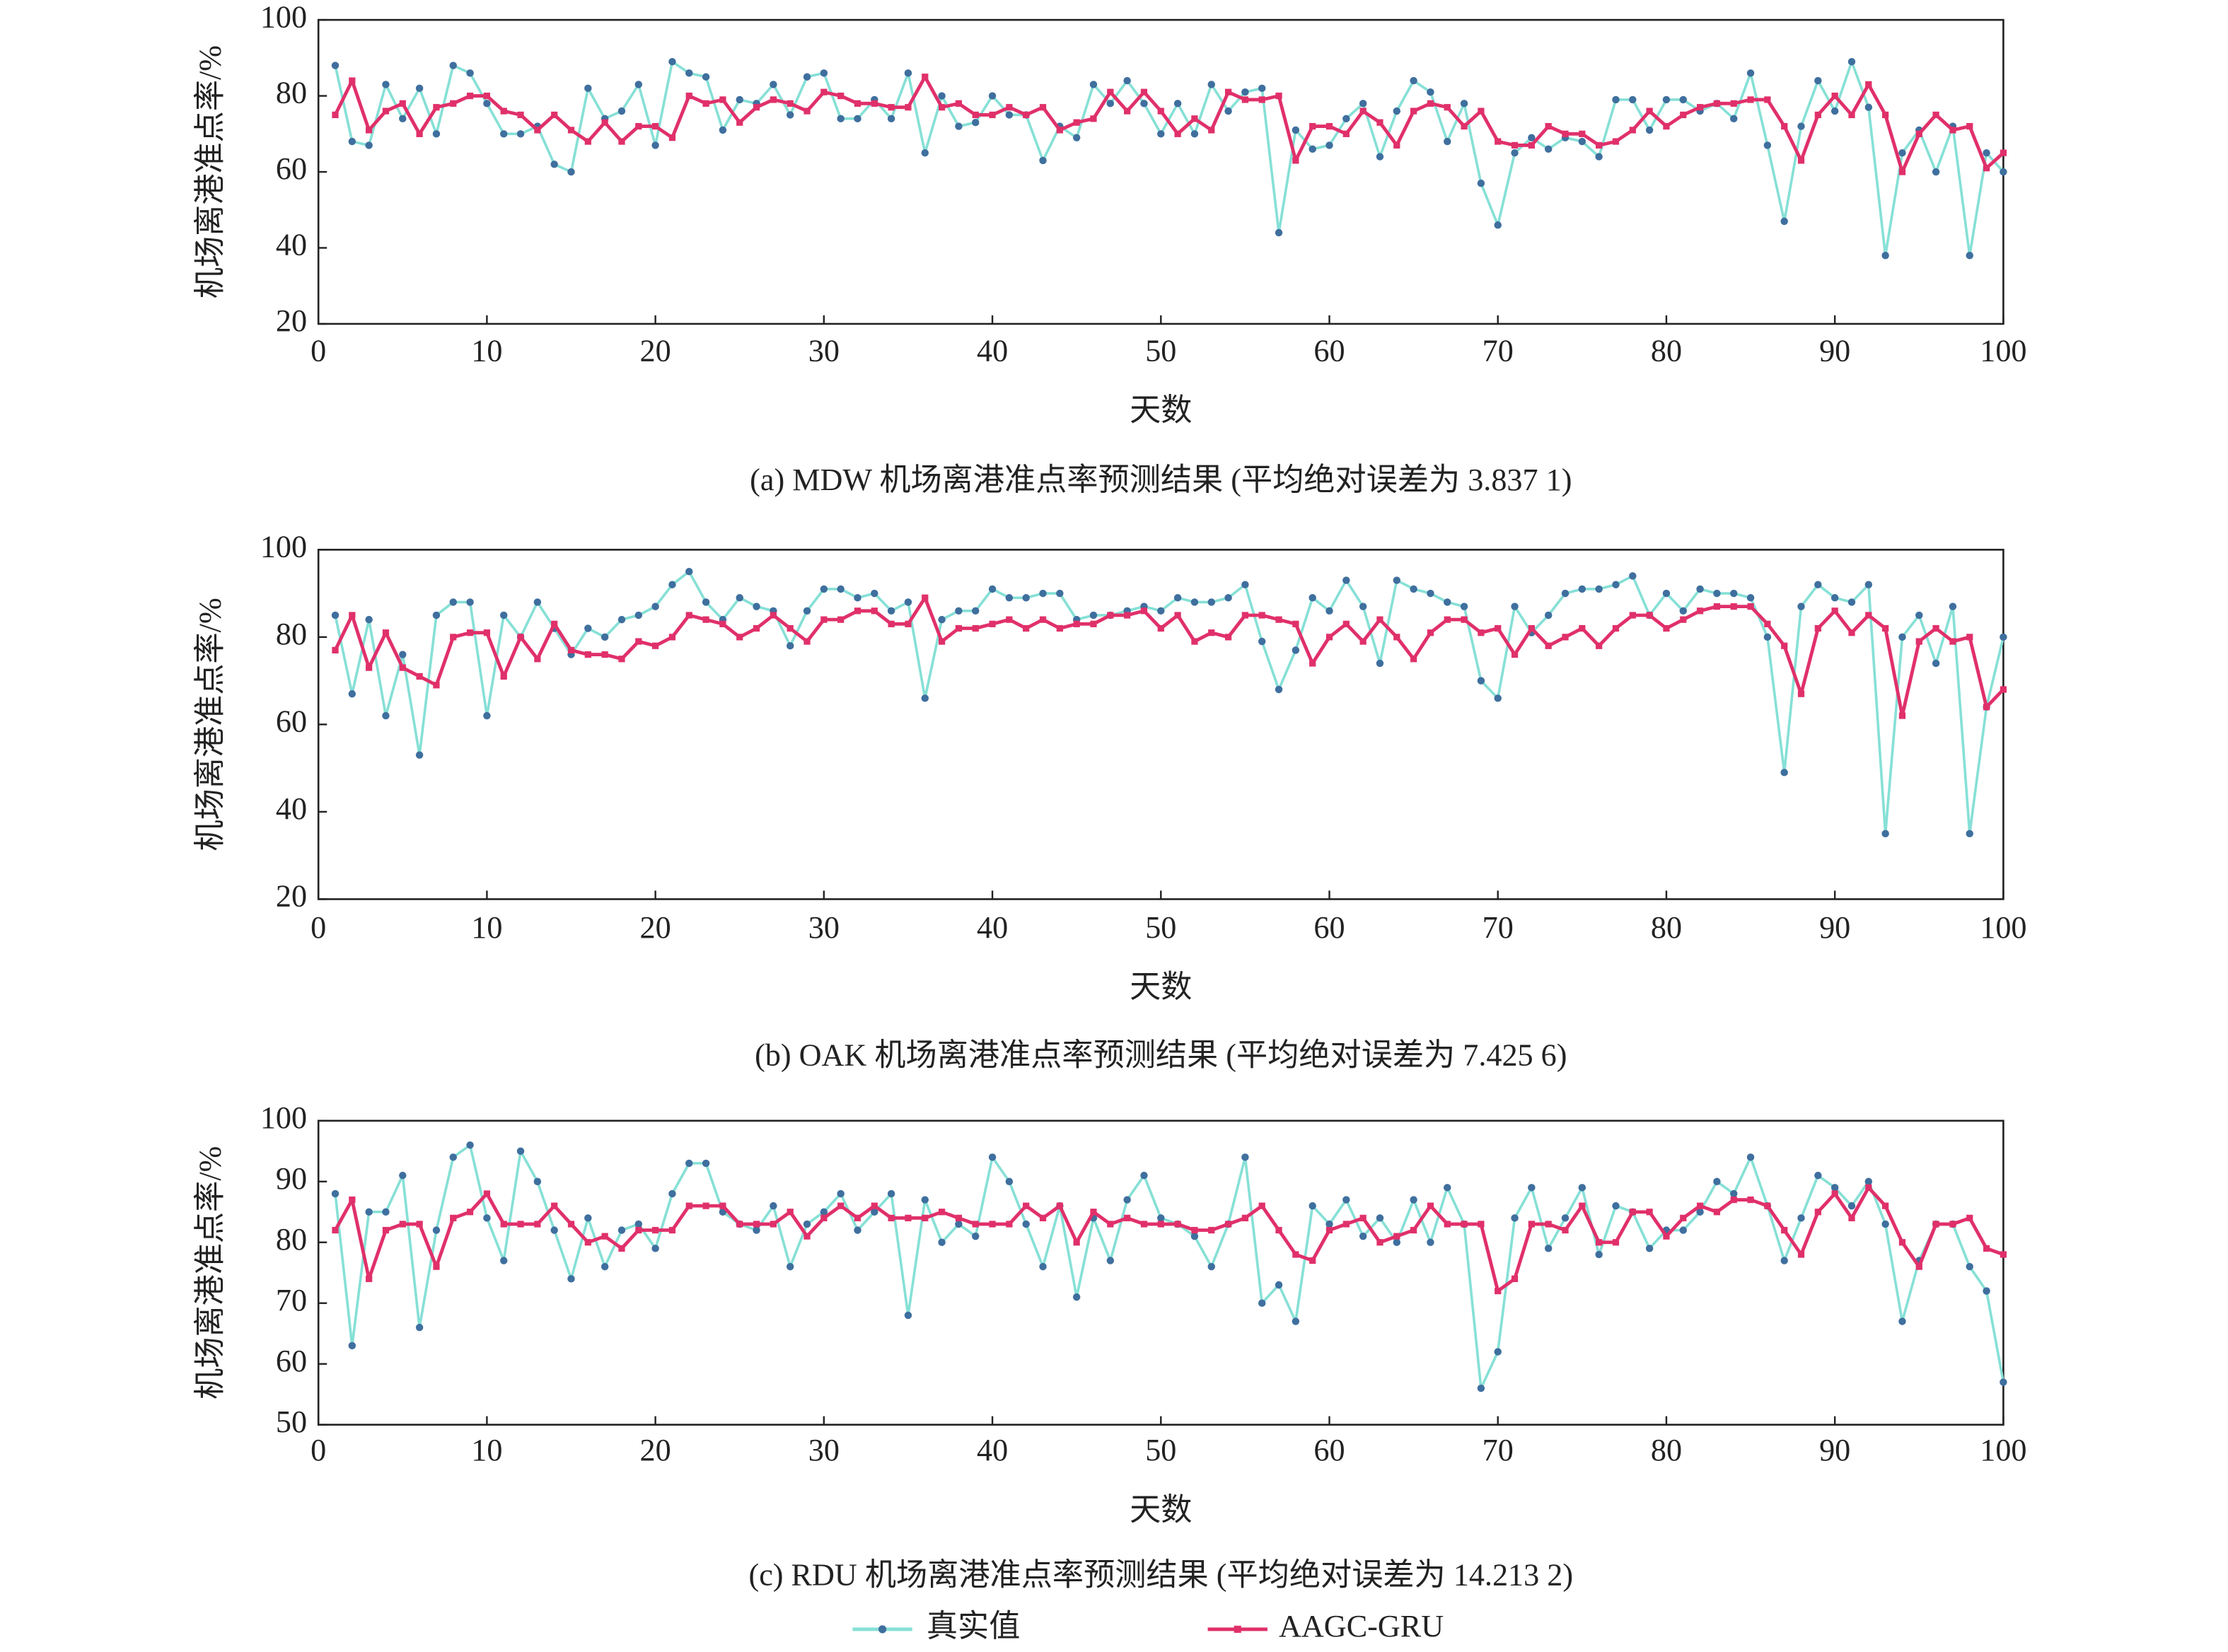 This screenshot has width=2228, height=1652. What do you see at coordinates (824, 927) in the screenshot?
I see `x-tick-label: 30` at bounding box center [824, 927].